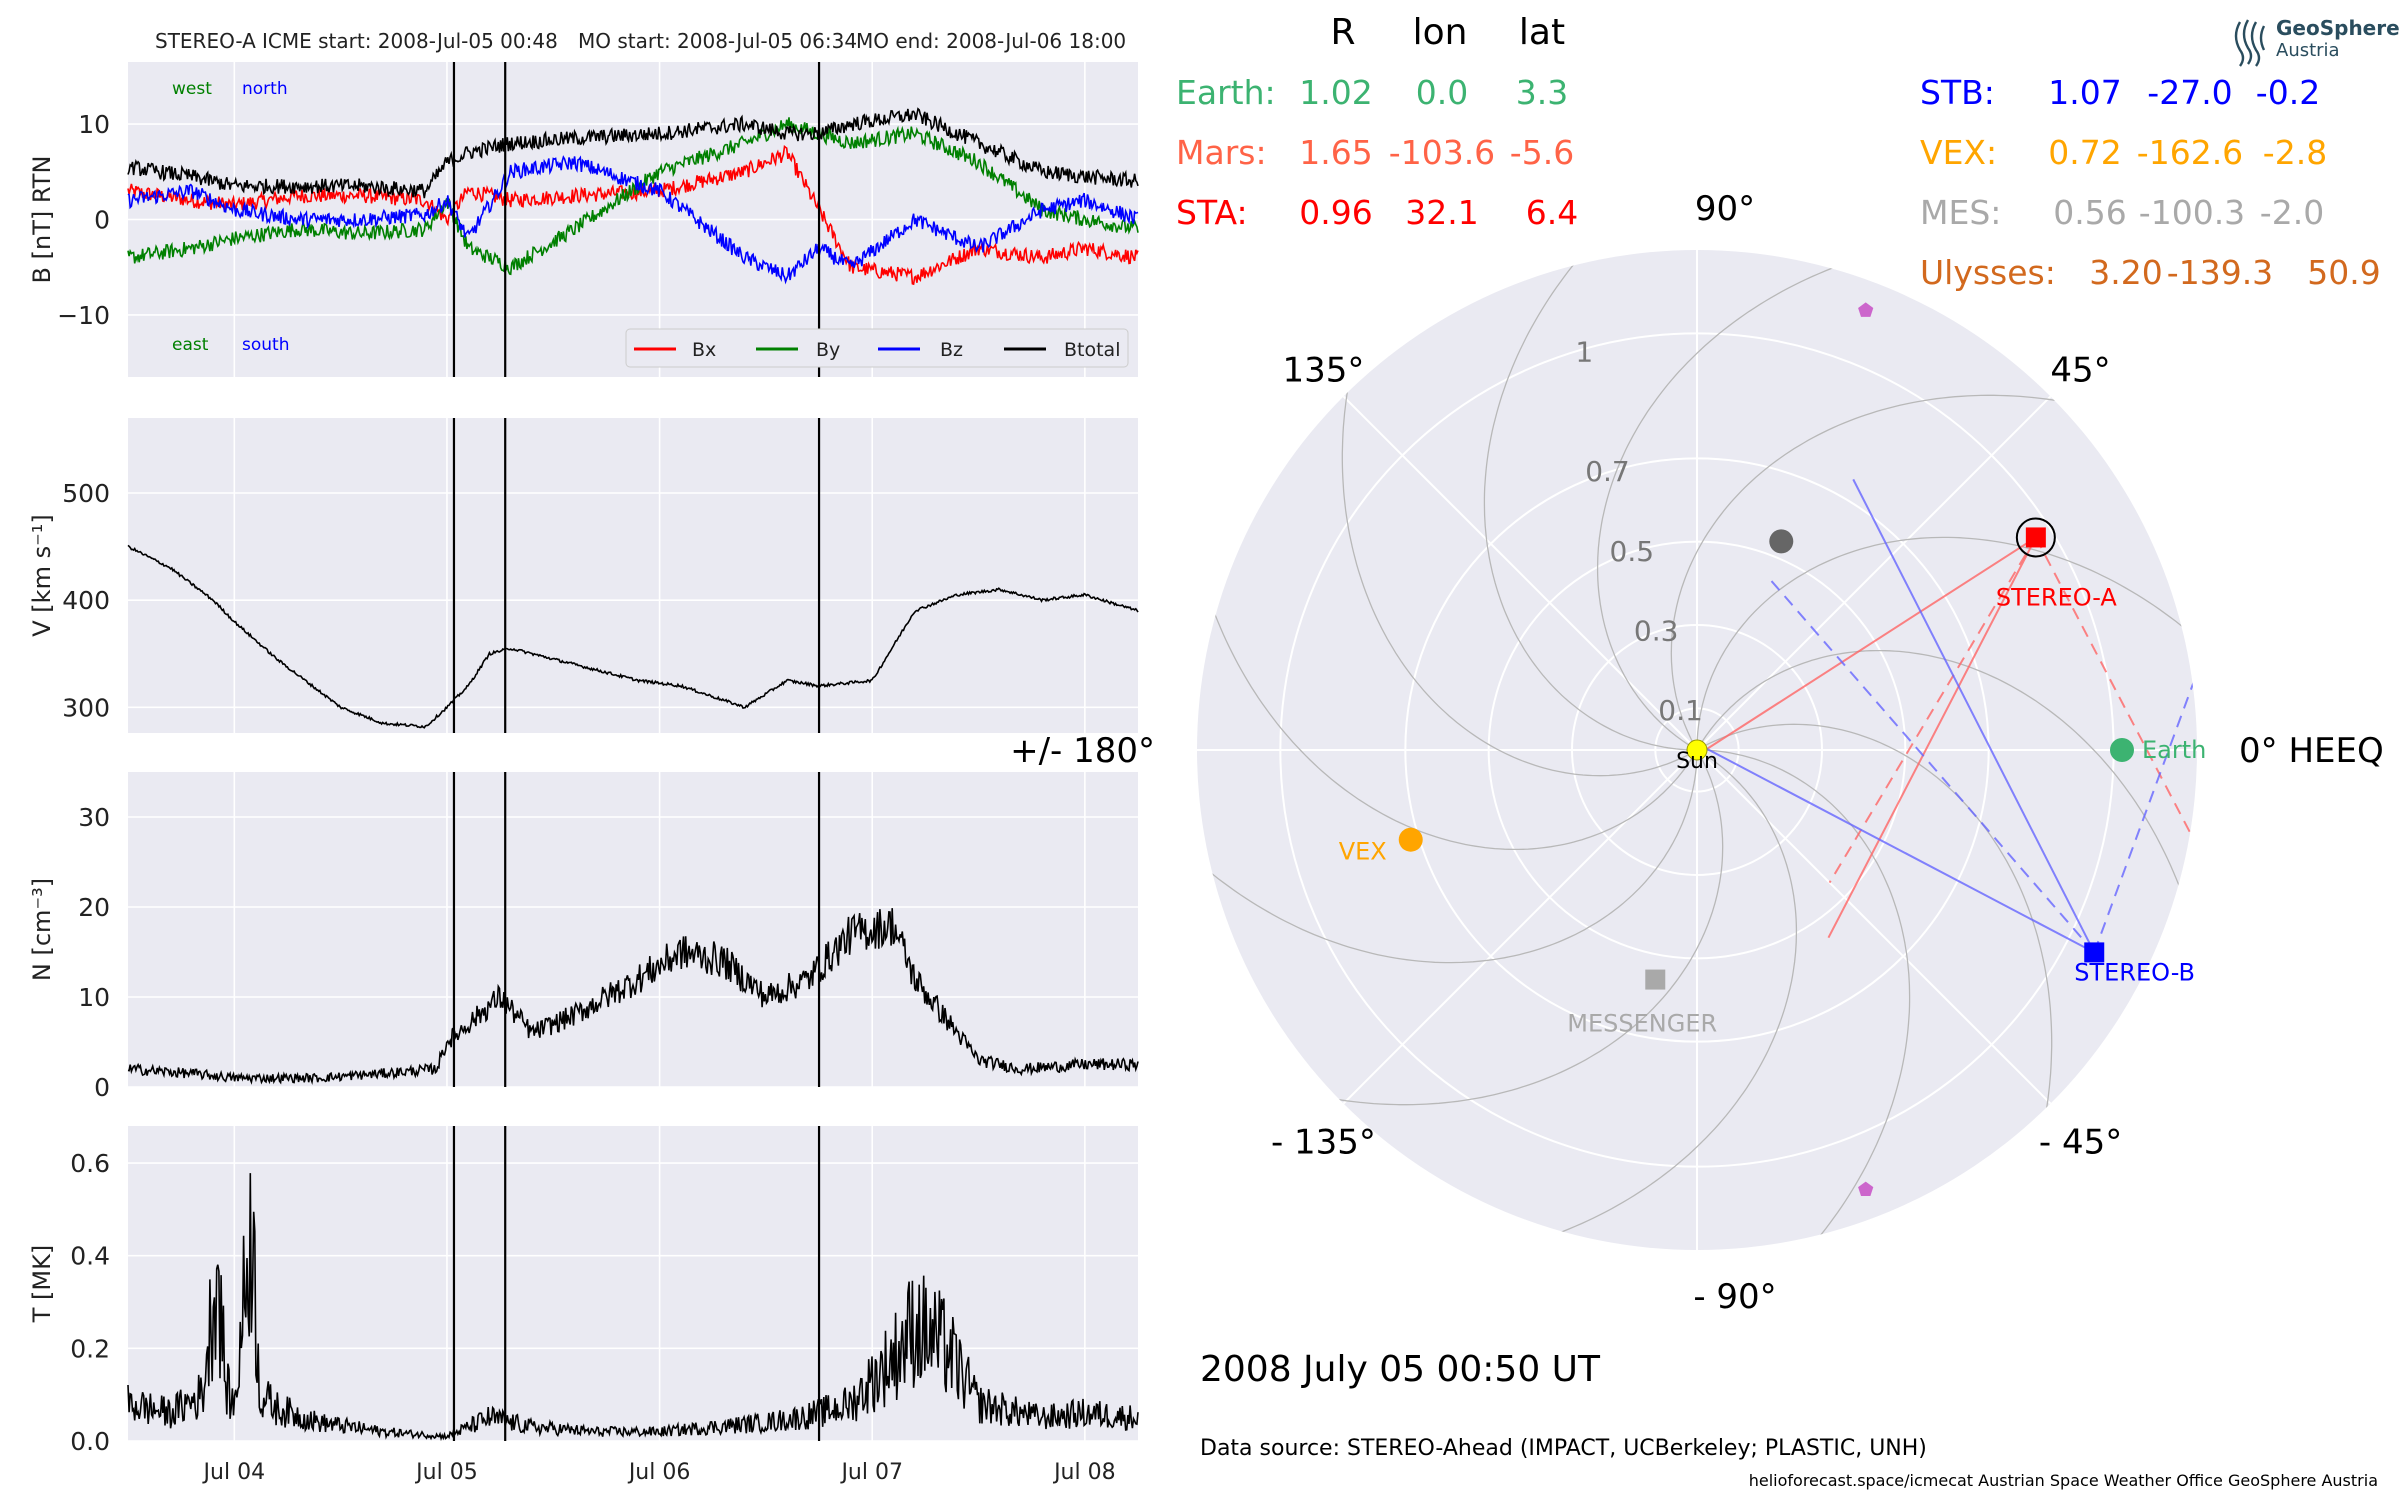 The image size is (2400, 1500). Describe the element at coordinates (42, 220) in the screenshot. I see `y-axis-label-B: B [nT] RTN` at that location.